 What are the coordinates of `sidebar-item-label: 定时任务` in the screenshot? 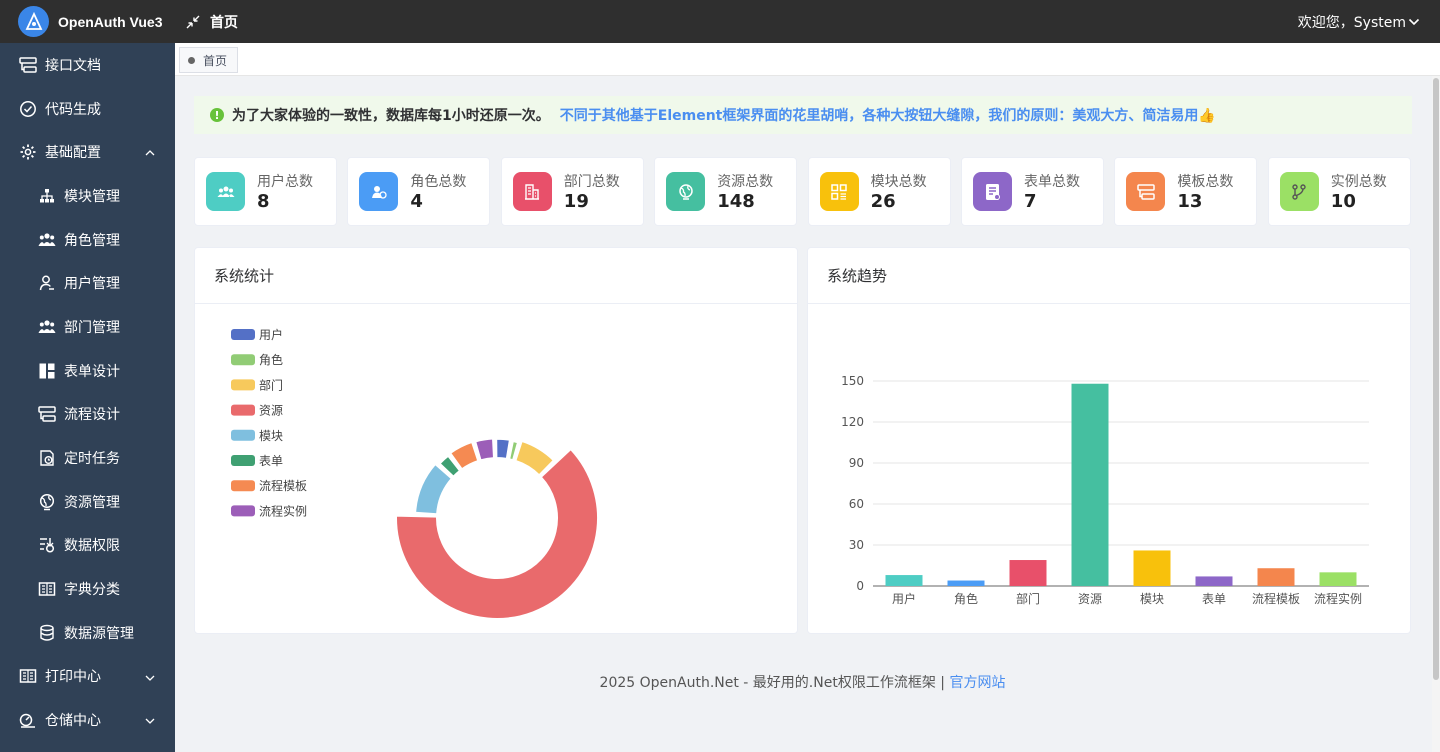 It's located at (92, 459).